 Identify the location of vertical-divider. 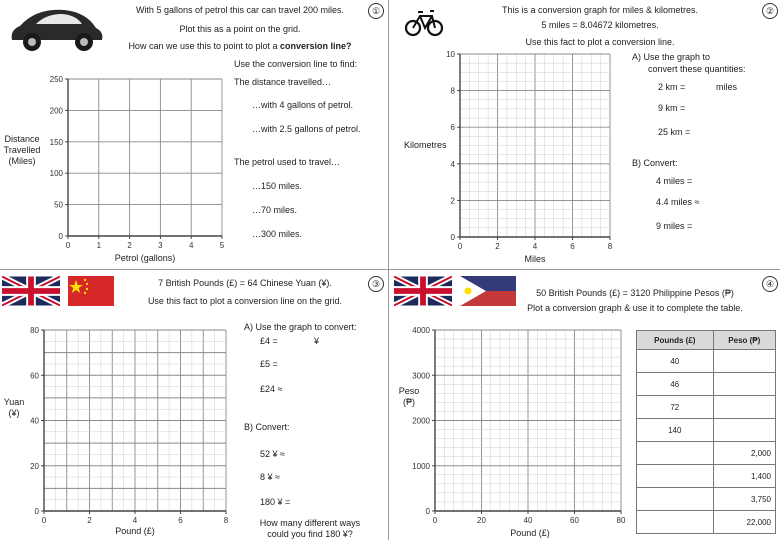
(388, 270).